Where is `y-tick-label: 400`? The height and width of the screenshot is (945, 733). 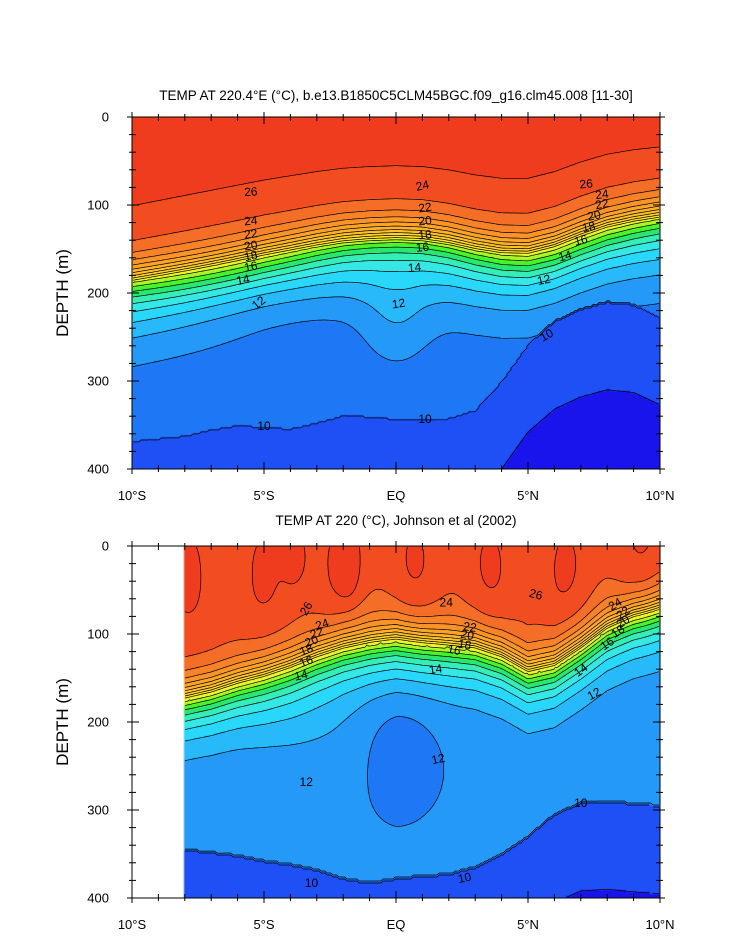
y-tick-label: 400 is located at coordinates (98, 469).